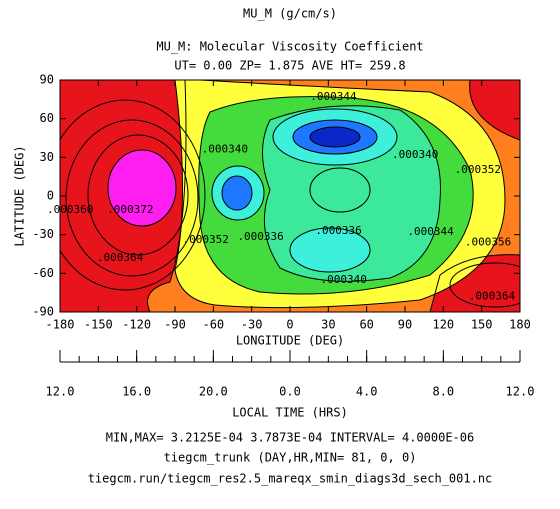  I want to click on y-tick-label: 30, so click(47, 157).